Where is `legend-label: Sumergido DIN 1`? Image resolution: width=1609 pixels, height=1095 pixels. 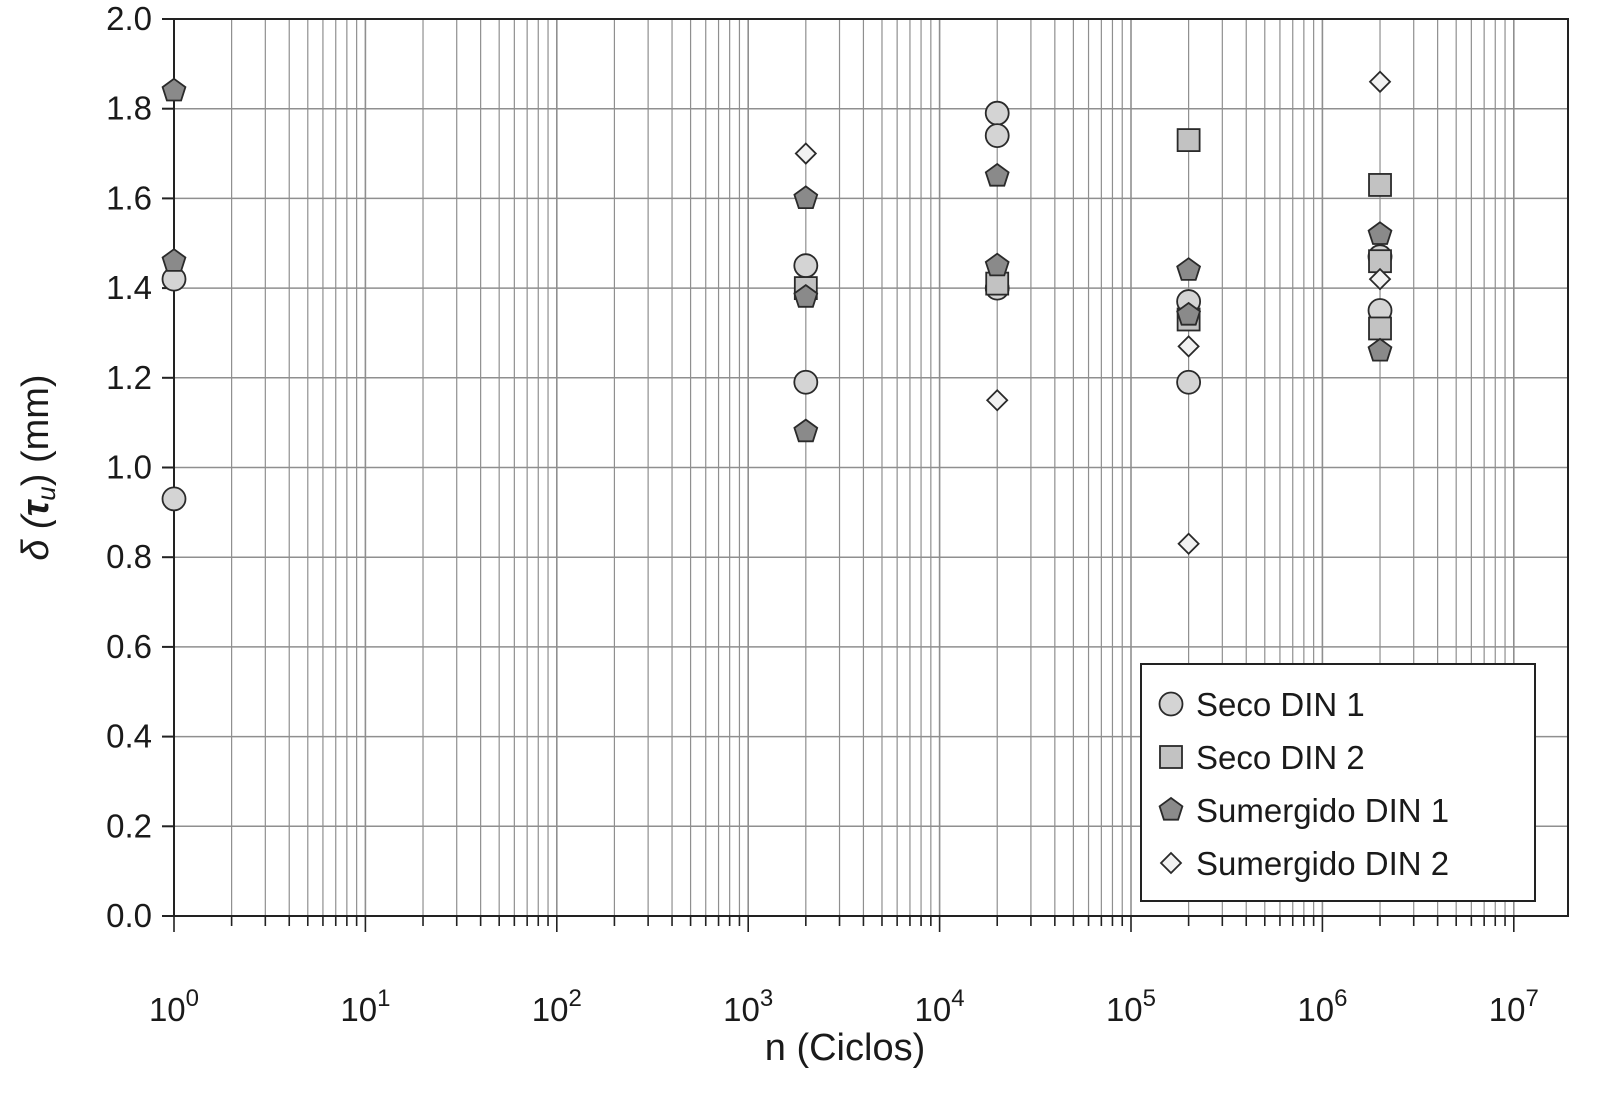 legend-label: Sumergido DIN 1 is located at coordinates (1322, 810).